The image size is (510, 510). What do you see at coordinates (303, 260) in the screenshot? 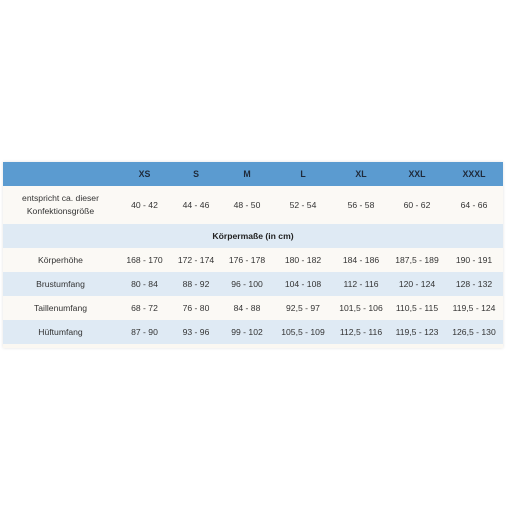
I see `table-cell: 180 - 182` at bounding box center [303, 260].